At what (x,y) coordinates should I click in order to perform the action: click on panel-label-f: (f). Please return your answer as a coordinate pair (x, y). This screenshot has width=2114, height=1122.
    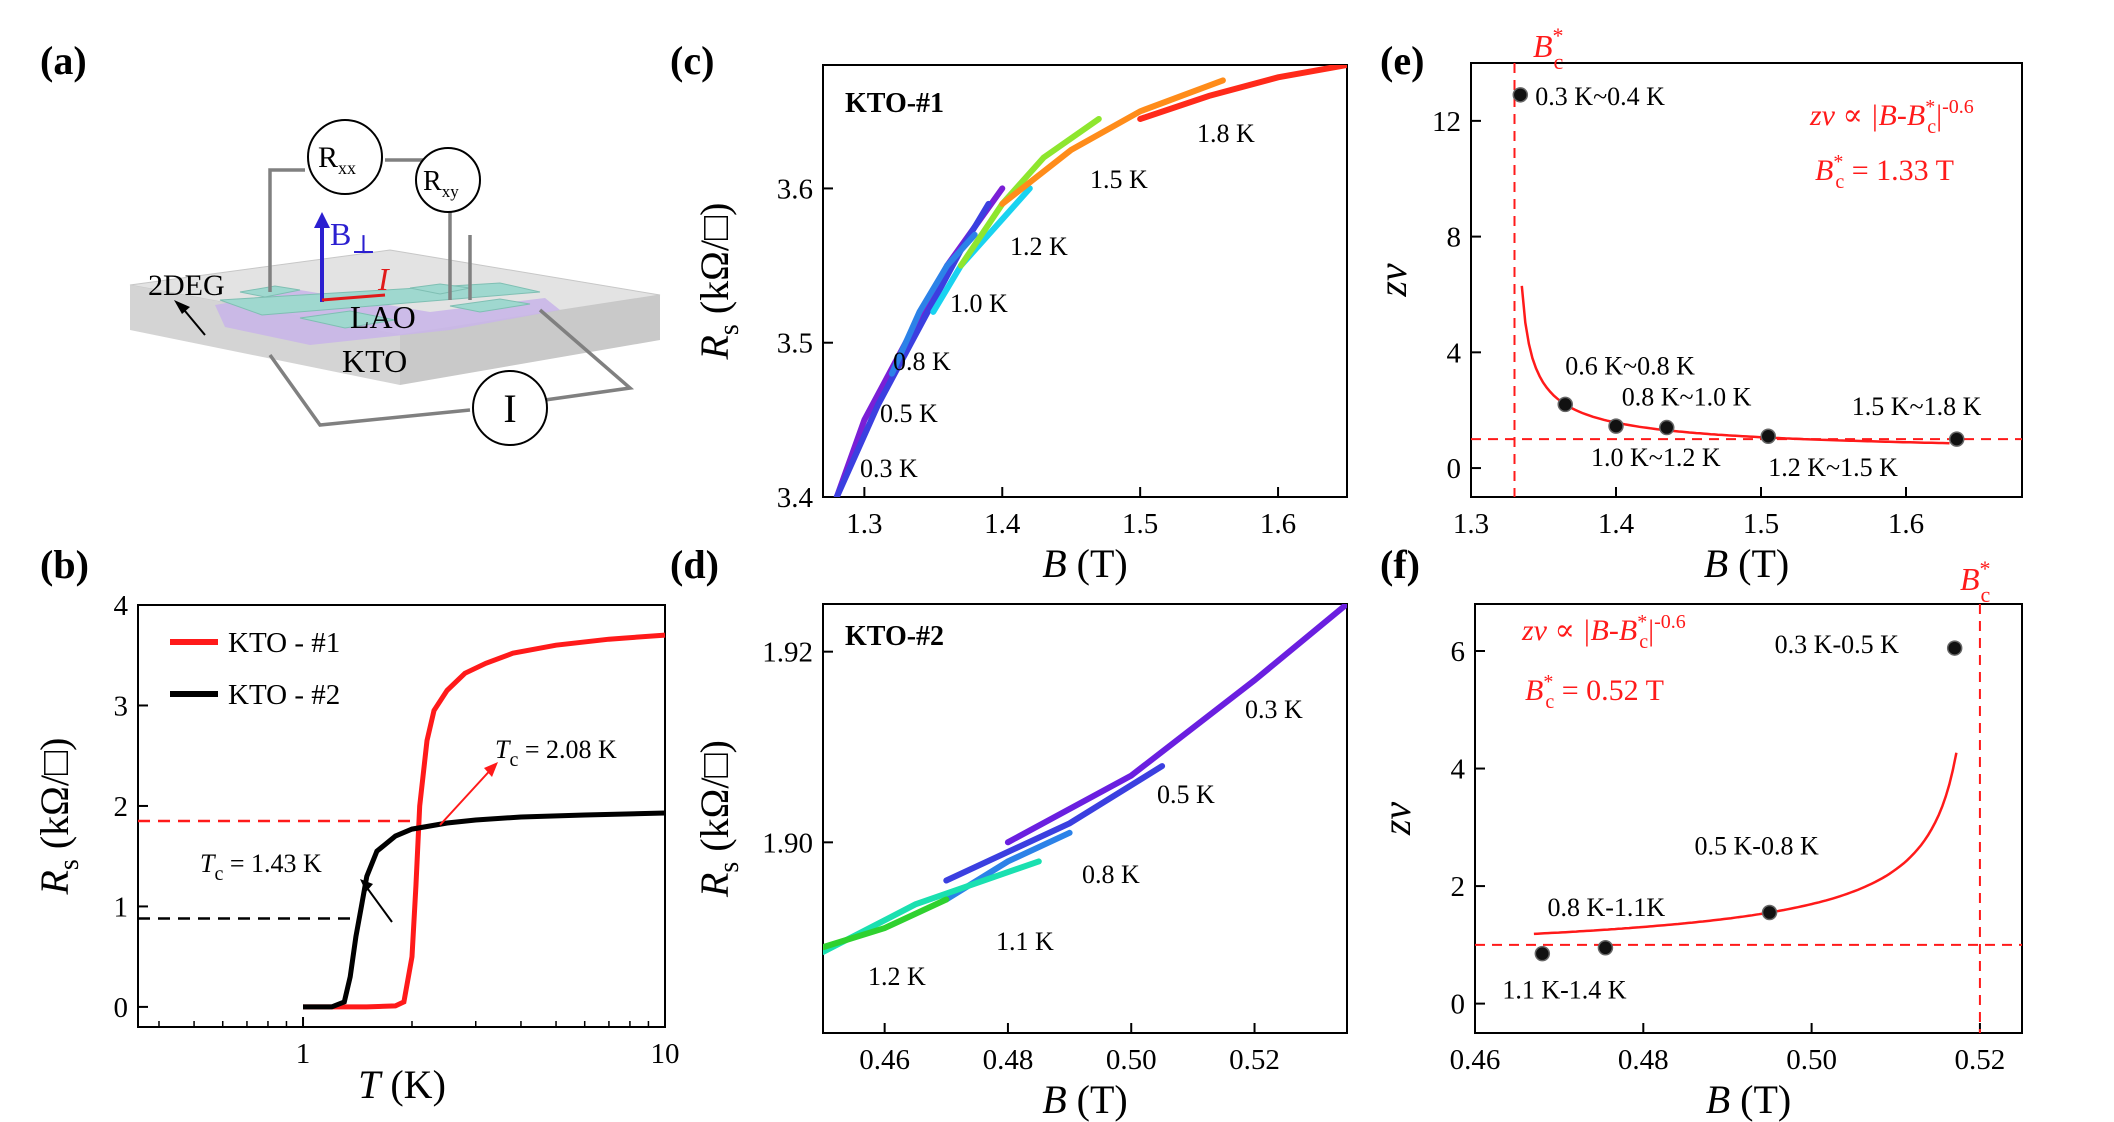
    Looking at the image, I should click on (1400, 564).